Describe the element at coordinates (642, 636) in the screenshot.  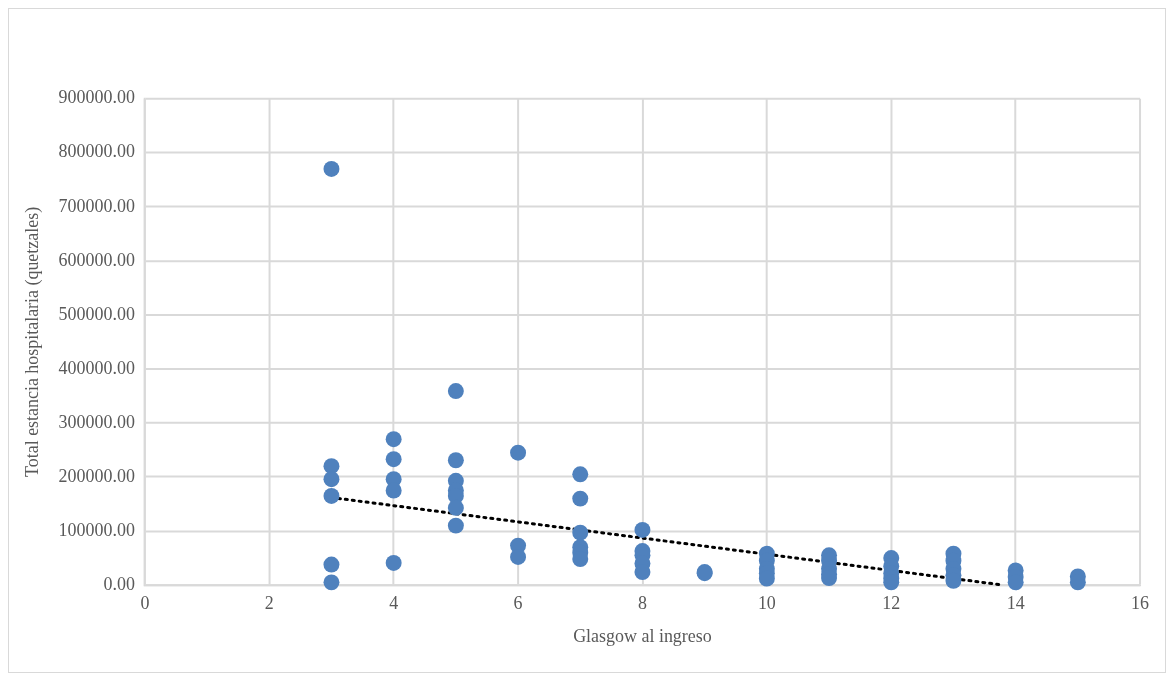
I see `x-axis-title: Glasgow al ingreso` at that location.